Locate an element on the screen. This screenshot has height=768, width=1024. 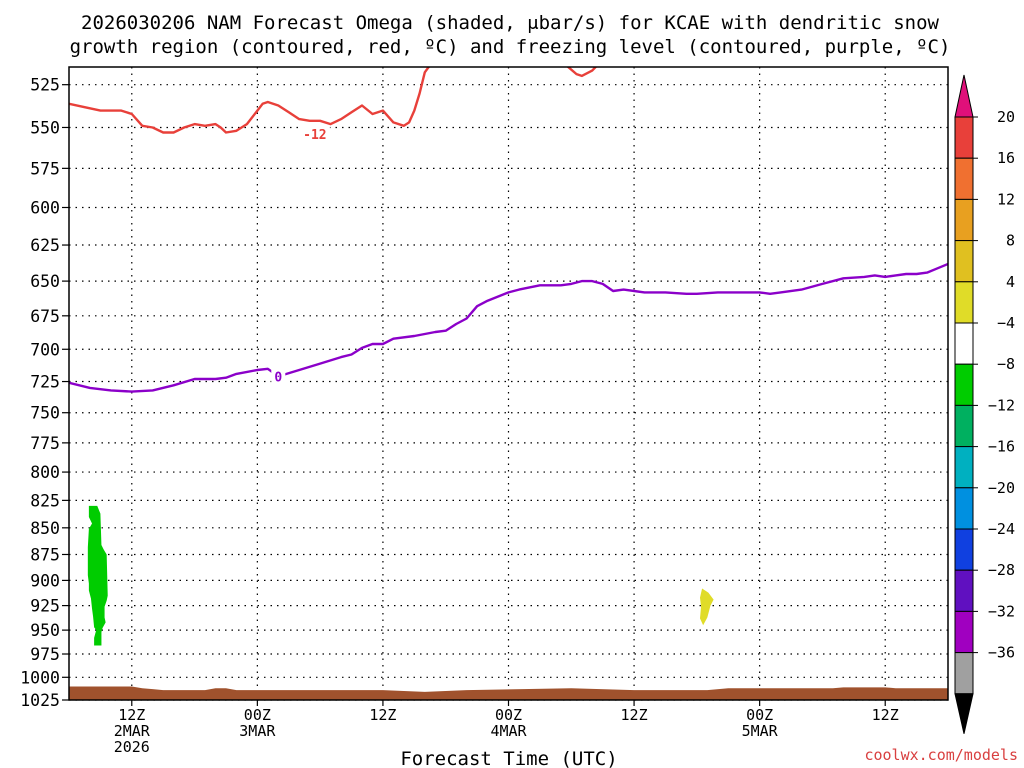
y-tick-label: 550 is located at coordinates (45, 127).